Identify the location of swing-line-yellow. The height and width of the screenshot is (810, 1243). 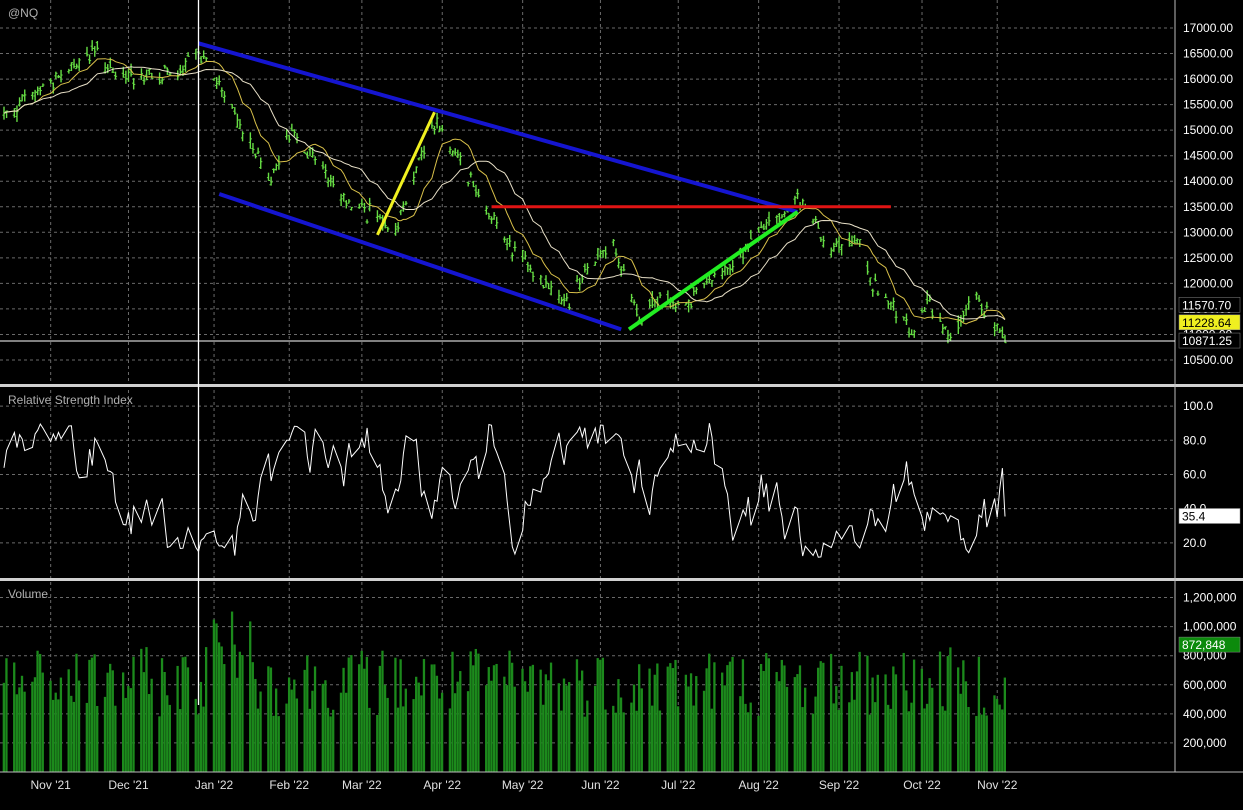
(406, 173).